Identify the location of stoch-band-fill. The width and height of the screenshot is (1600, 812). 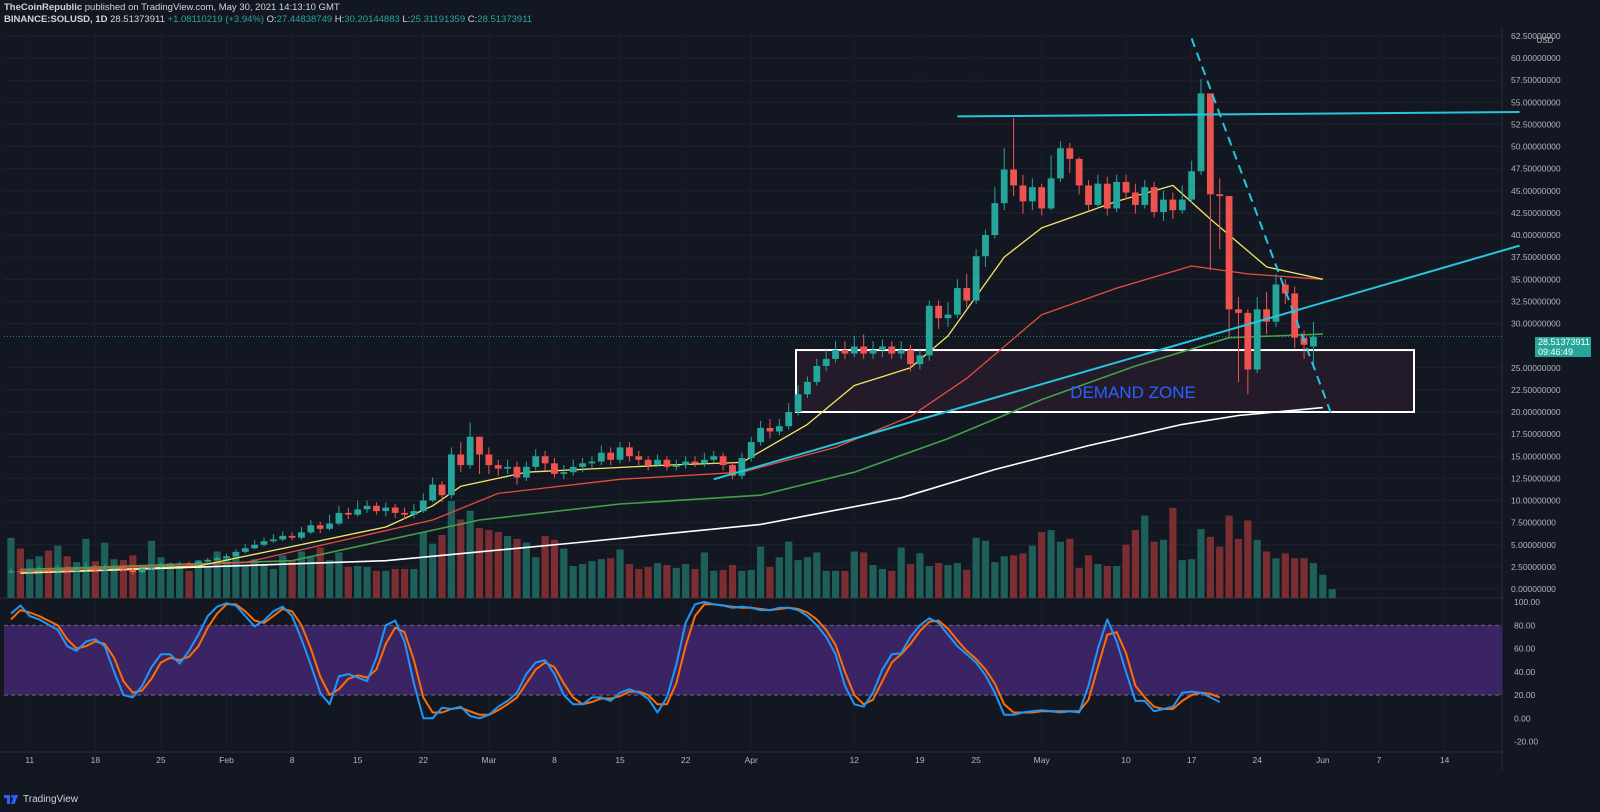
(753, 660).